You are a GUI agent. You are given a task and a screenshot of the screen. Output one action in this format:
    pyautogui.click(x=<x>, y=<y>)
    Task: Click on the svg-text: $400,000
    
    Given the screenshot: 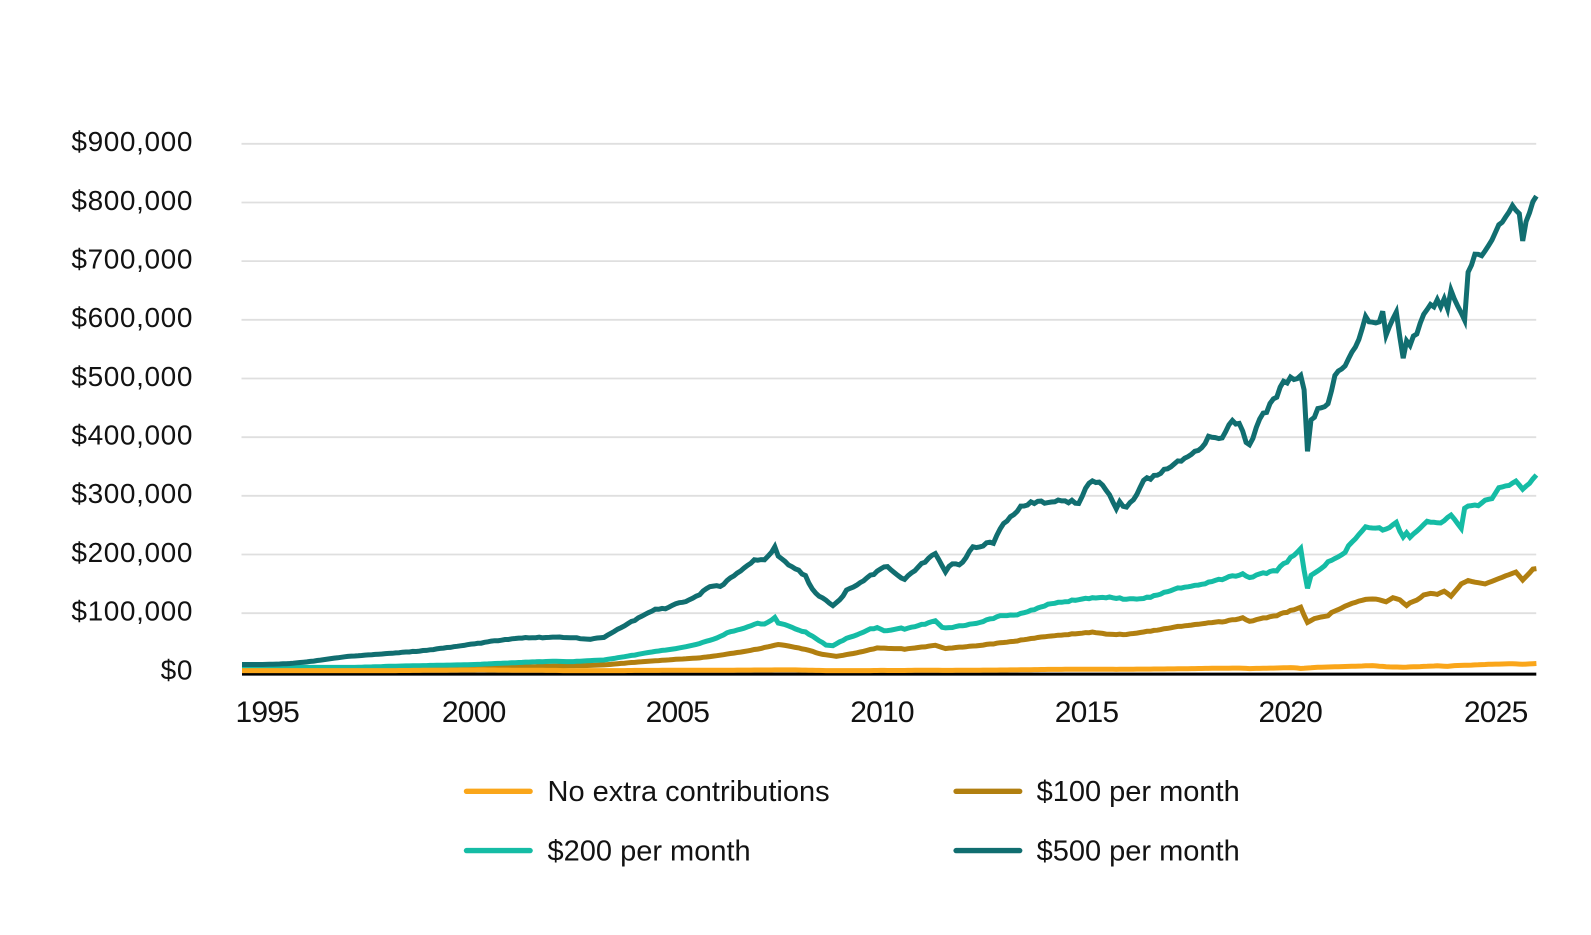 What is the action you would take?
    pyautogui.click(x=132, y=435)
    